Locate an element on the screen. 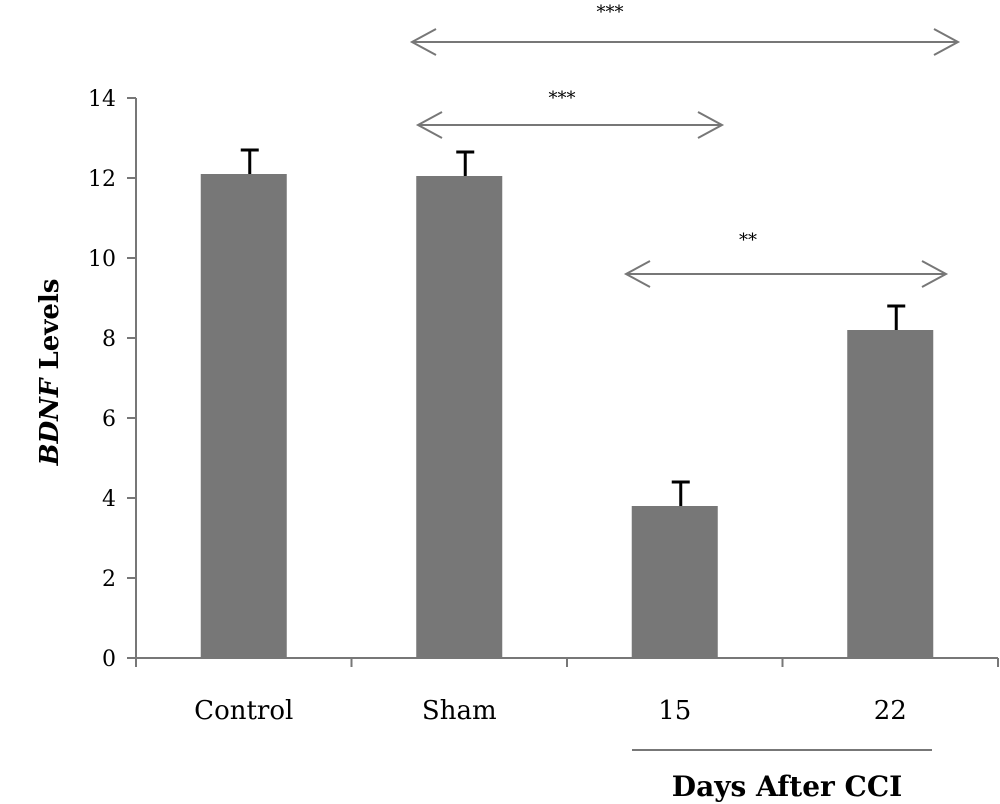 The height and width of the screenshot is (804, 1000). category-label: Sham is located at coordinates (459, 711).